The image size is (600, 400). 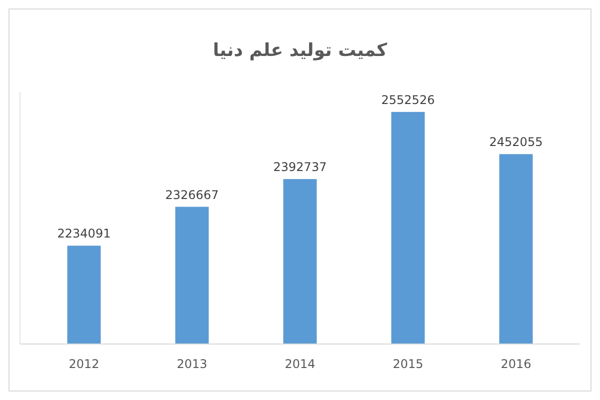 What do you see at coordinates (408, 364) in the screenshot?
I see `x-tick-label: 2015` at bounding box center [408, 364].